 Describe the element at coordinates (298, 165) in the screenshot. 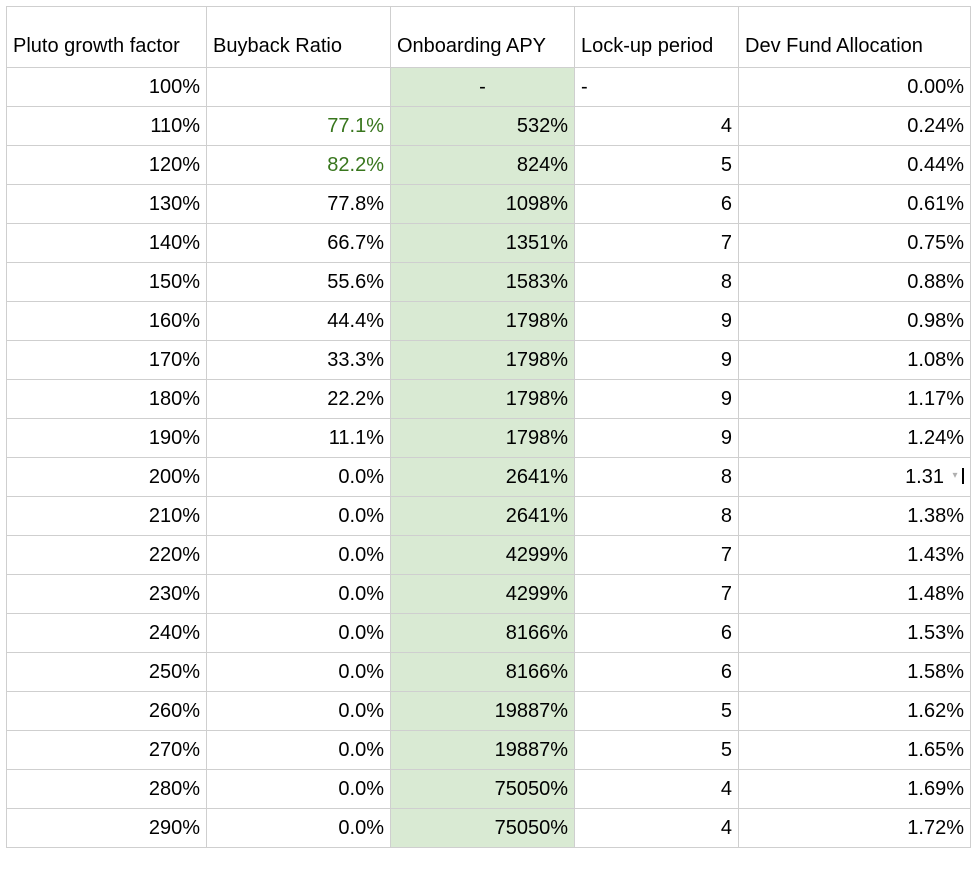

I see `cell-buyback-ratio: 82.2%` at that location.